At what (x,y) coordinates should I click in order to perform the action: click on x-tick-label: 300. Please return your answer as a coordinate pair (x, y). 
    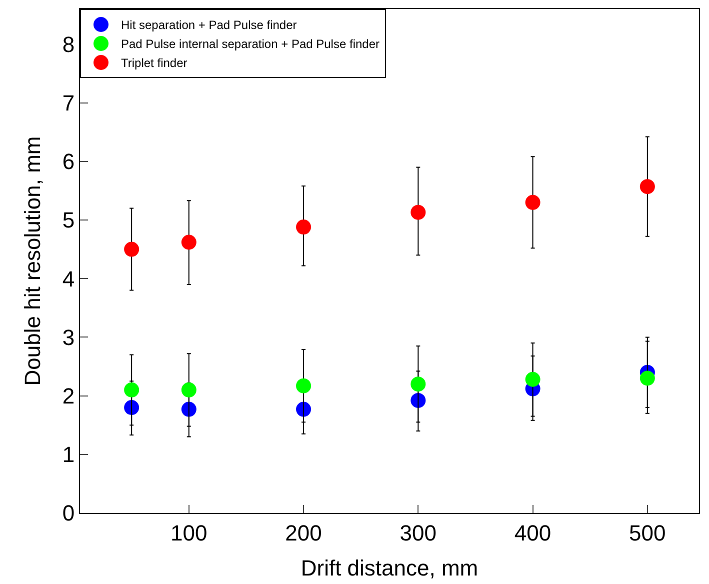
    Looking at the image, I should click on (418, 533).